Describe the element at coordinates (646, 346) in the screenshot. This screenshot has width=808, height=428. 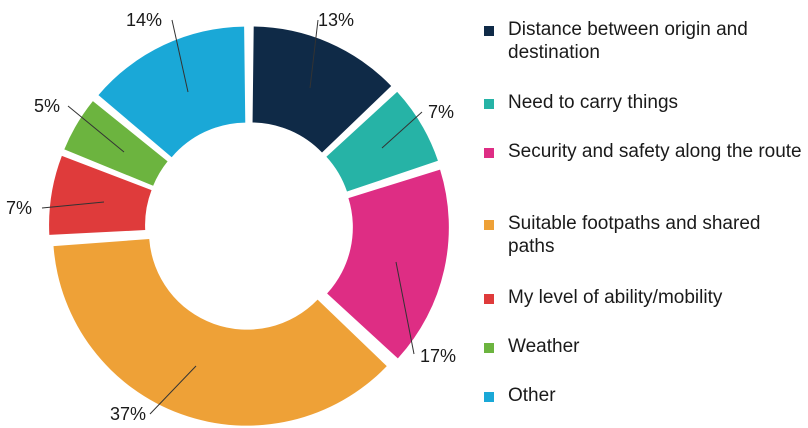
I see `legend-item-weather: Weather` at that location.